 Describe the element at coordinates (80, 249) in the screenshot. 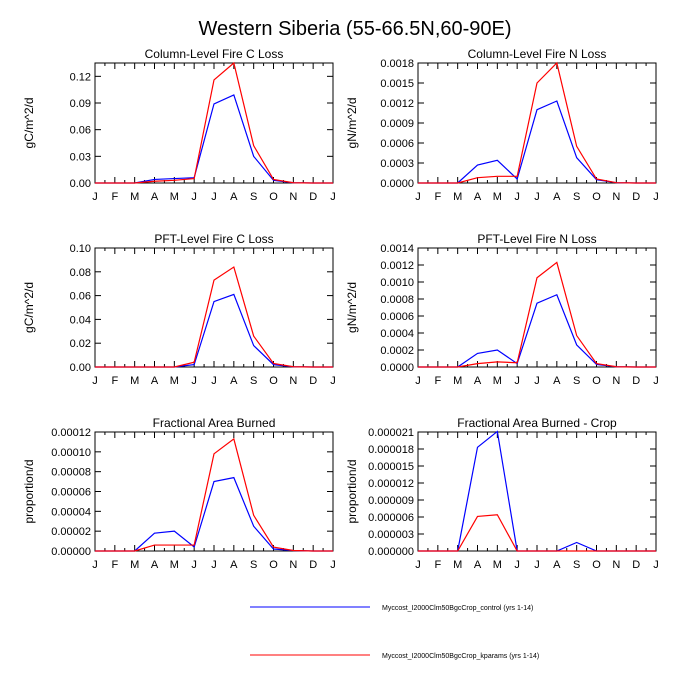

I see `y-tick-label: 0.10` at that location.